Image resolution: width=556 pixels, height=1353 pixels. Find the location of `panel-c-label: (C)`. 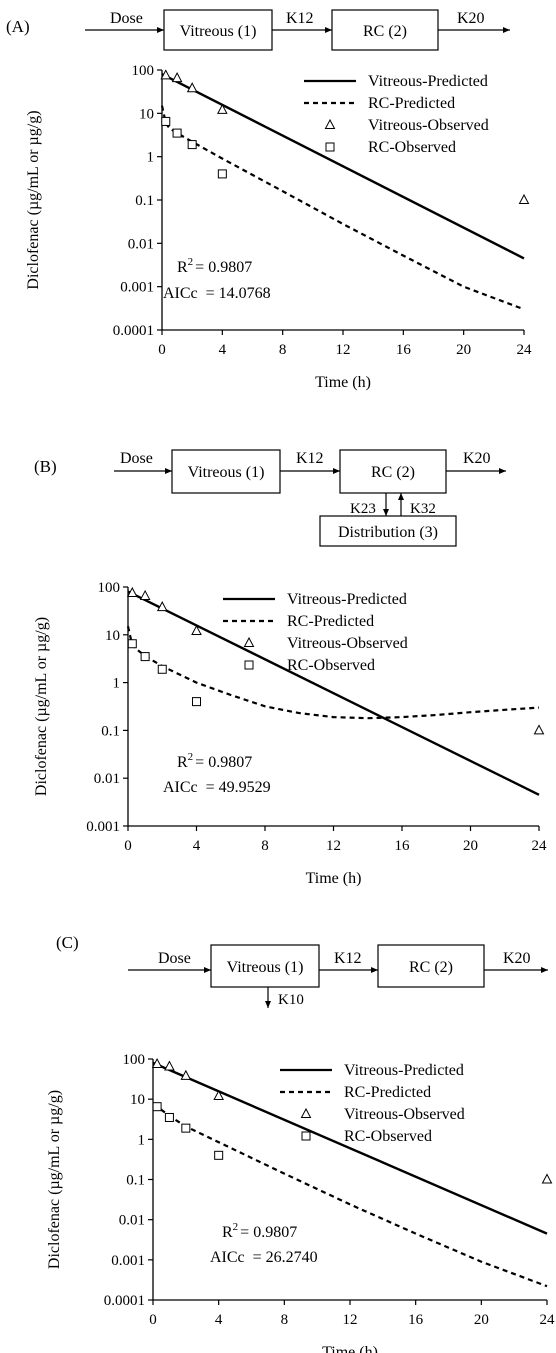

panel-c-label: (C) is located at coordinates (67, 942).